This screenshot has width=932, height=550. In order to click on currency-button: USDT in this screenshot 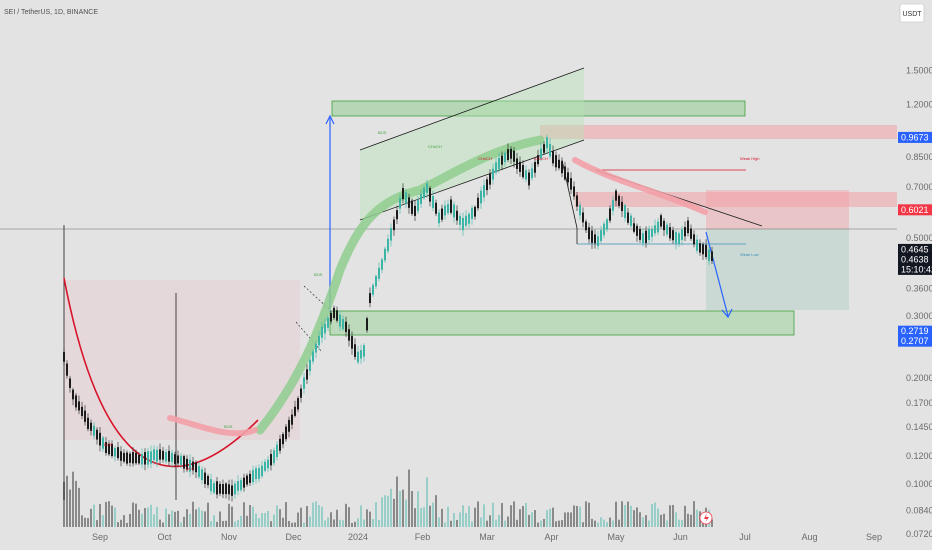, I will do `click(912, 13)`.